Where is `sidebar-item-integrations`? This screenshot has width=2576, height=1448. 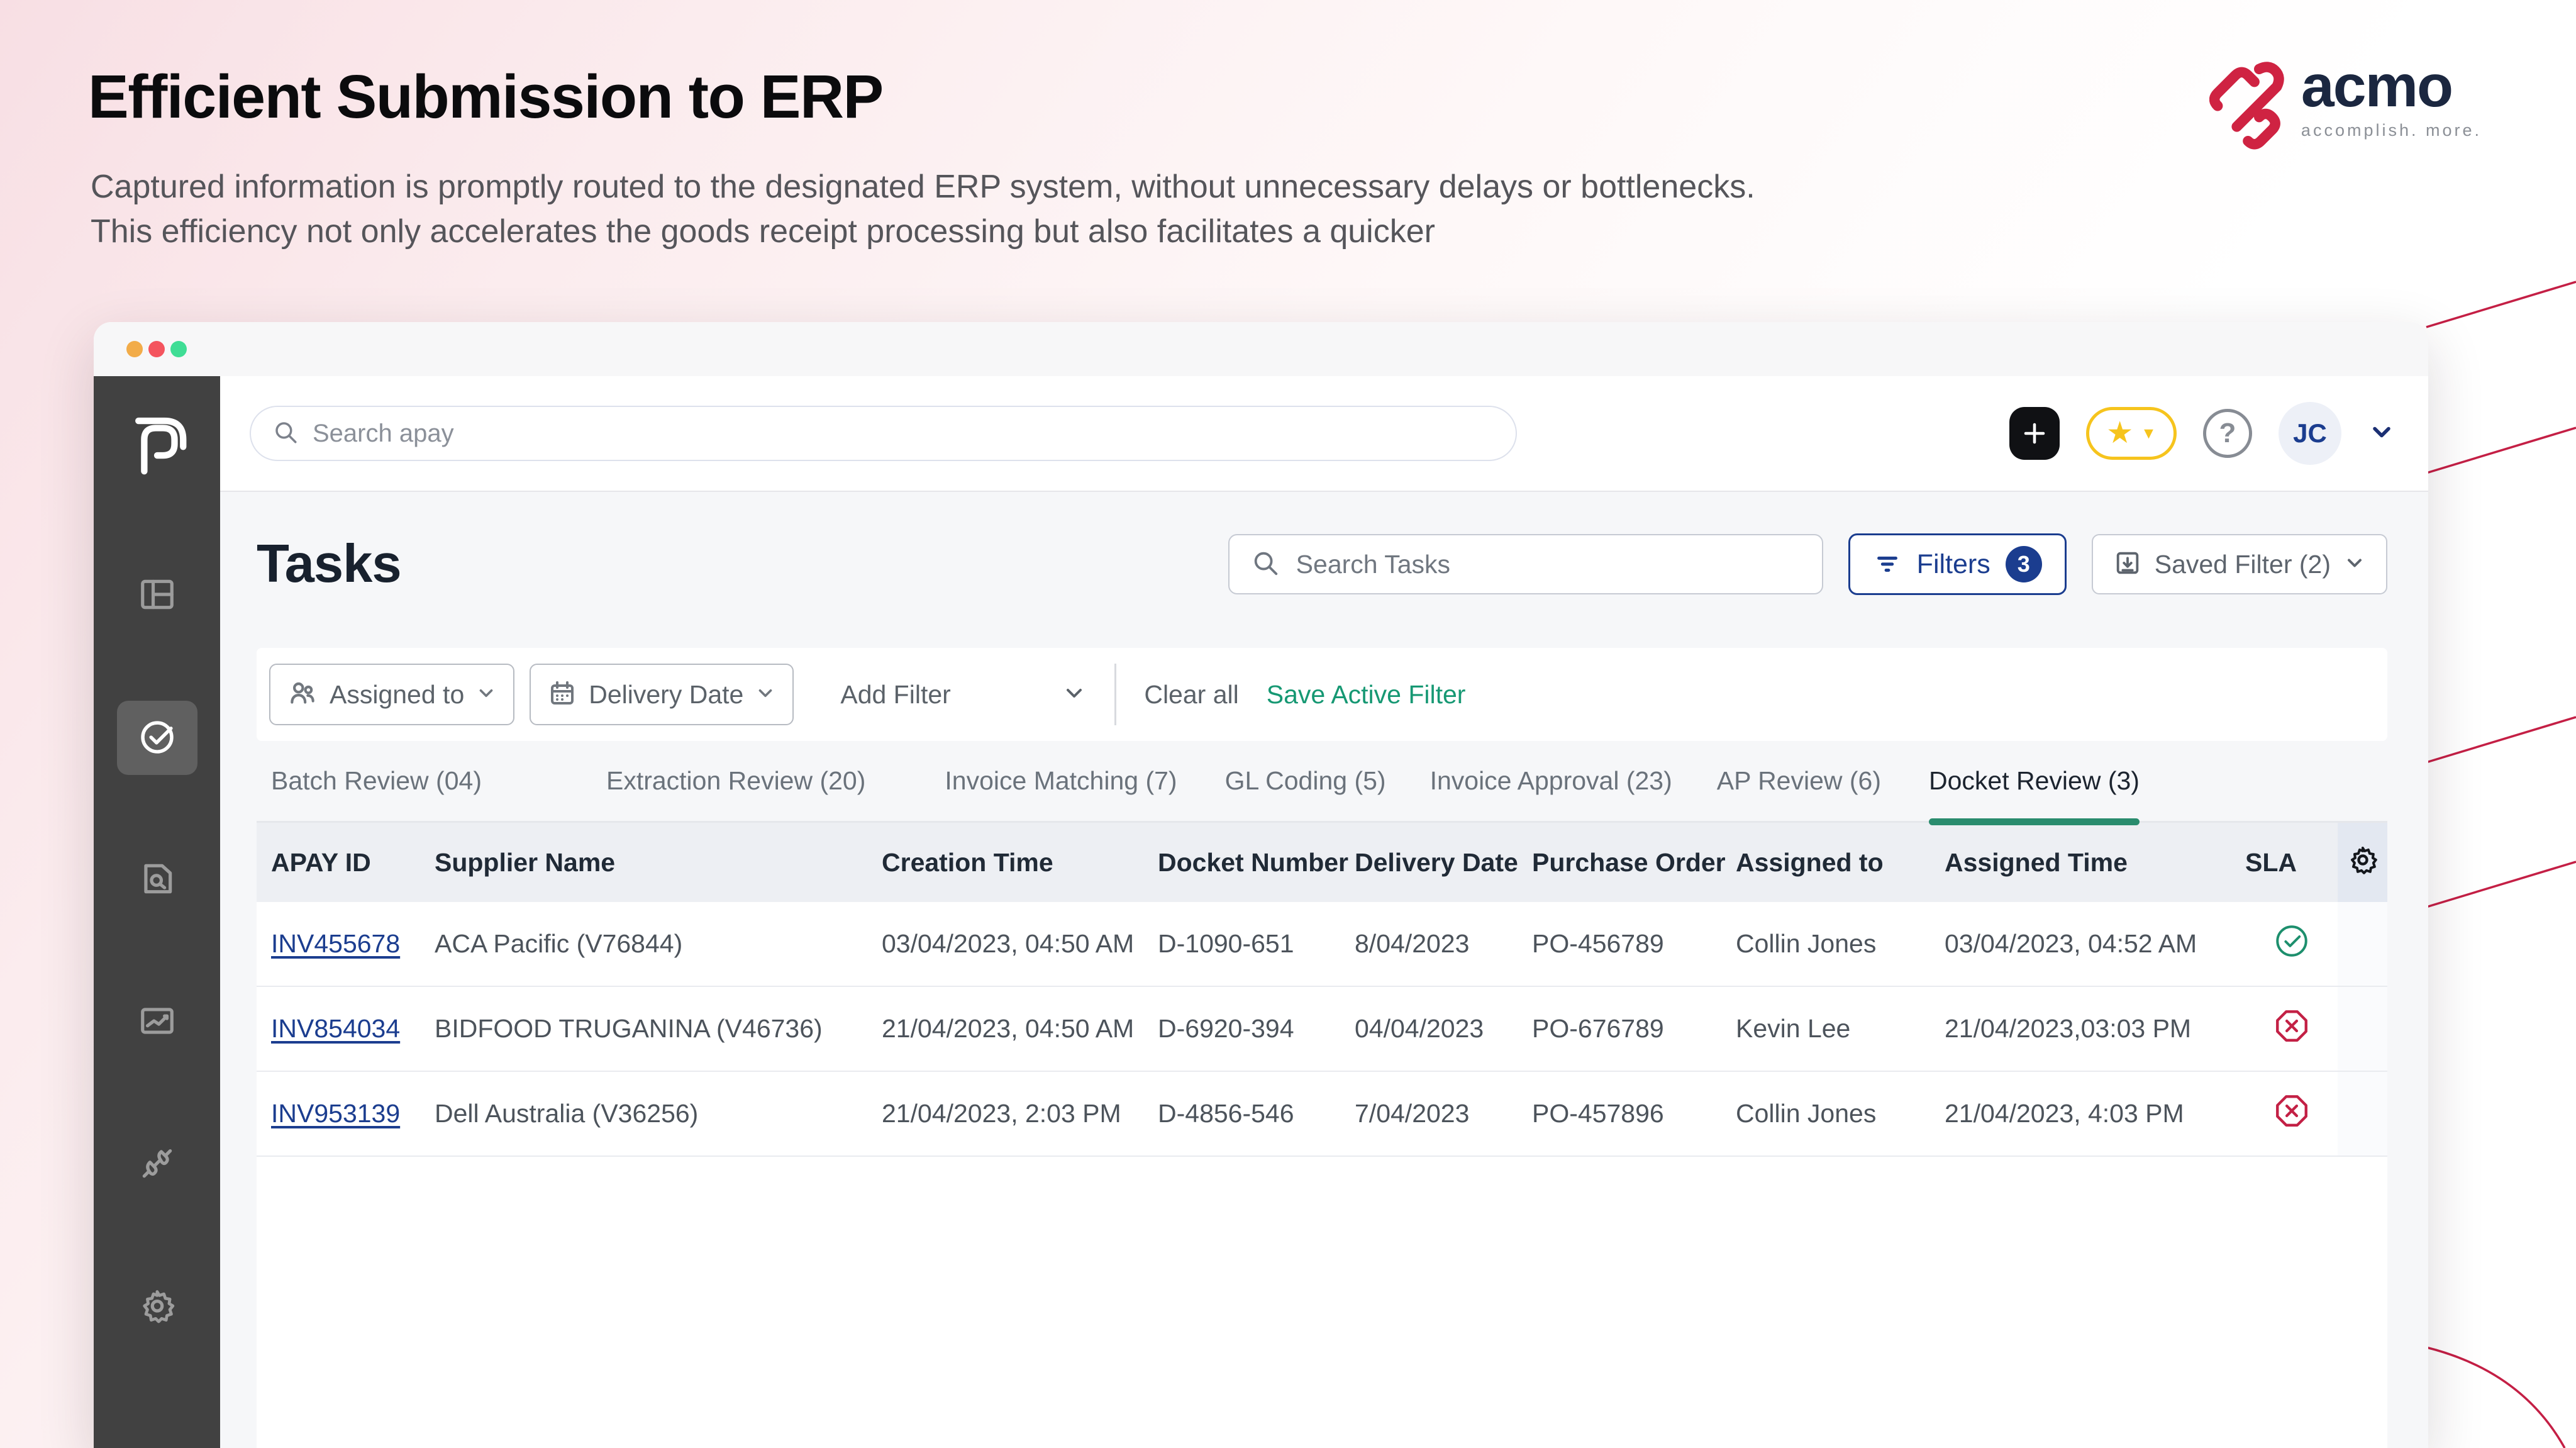 sidebar-item-integrations is located at coordinates (157, 1164).